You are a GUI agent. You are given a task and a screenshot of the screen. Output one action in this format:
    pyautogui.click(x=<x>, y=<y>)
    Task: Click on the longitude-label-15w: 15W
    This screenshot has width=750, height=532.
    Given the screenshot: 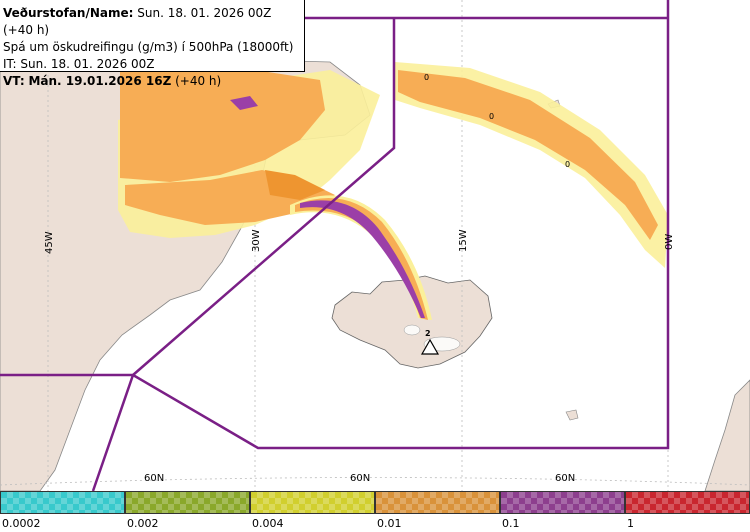 What is the action you would take?
    pyautogui.click(x=463, y=240)
    